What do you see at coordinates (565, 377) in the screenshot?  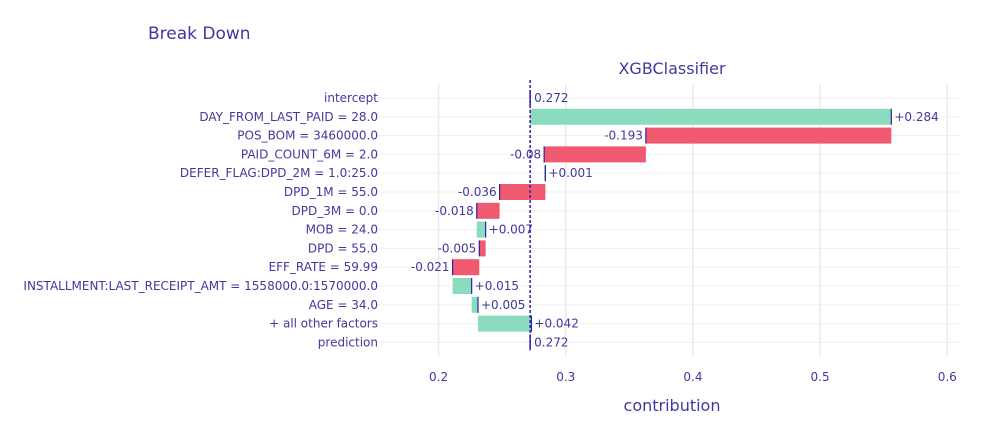 I see `x-tick-label: 0.3` at bounding box center [565, 377].